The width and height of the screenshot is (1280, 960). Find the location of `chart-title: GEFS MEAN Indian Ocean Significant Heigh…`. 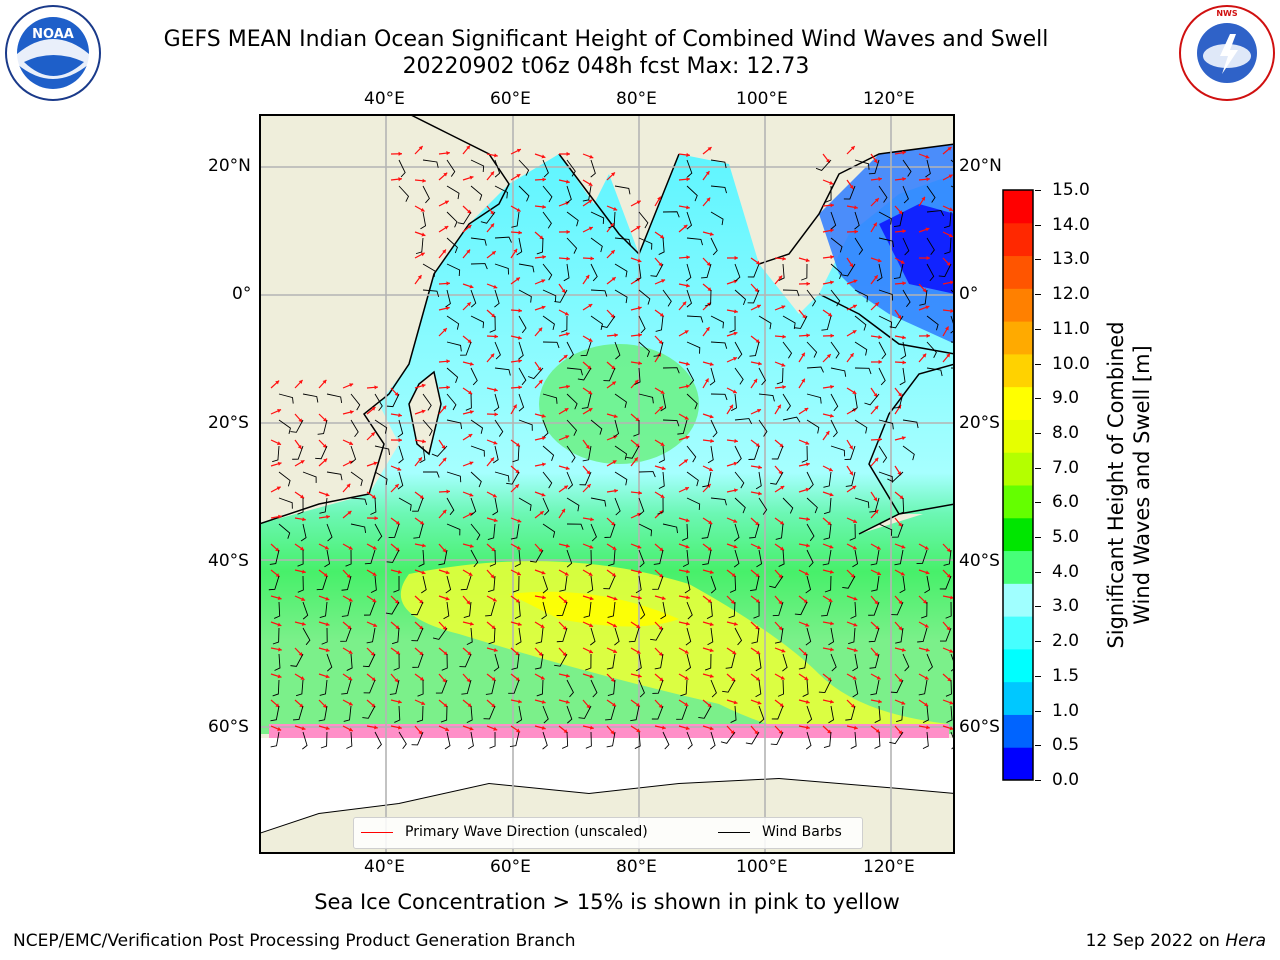

chart-title: GEFS MEAN Indian Ocean Significant Heigh… is located at coordinates (606, 39).